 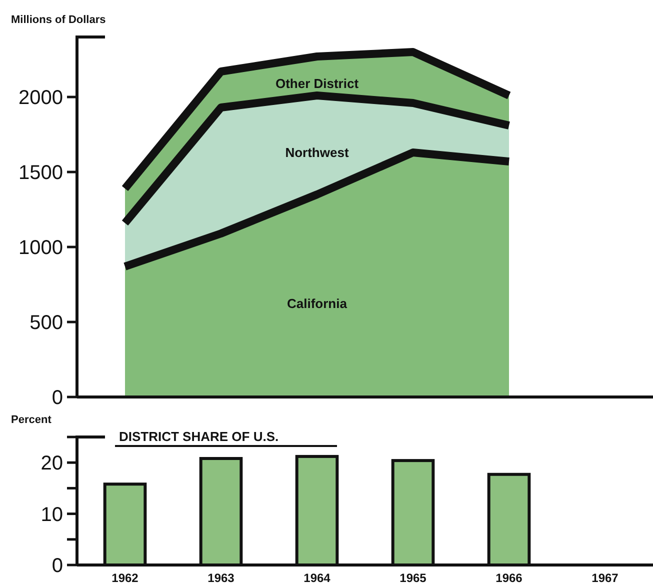 I want to click on series-label: Other District, so click(x=317, y=83).